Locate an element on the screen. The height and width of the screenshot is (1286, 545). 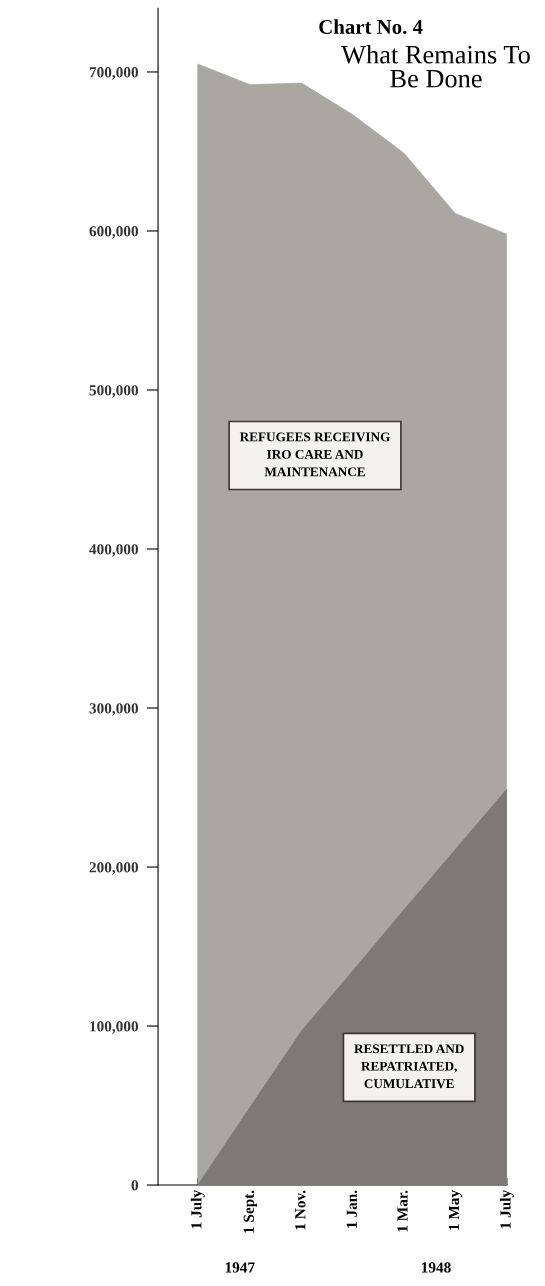
text: 1948 is located at coordinates (436, 1267).